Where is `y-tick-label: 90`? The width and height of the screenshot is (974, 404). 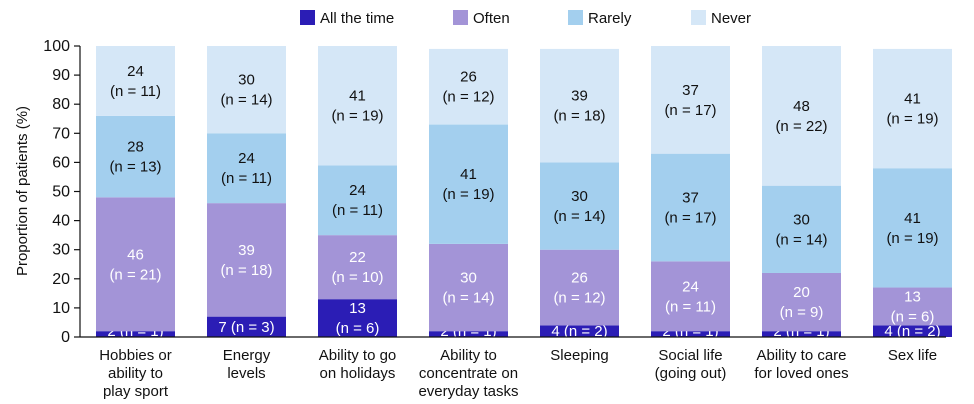 y-tick-label: 90 is located at coordinates (61, 75).